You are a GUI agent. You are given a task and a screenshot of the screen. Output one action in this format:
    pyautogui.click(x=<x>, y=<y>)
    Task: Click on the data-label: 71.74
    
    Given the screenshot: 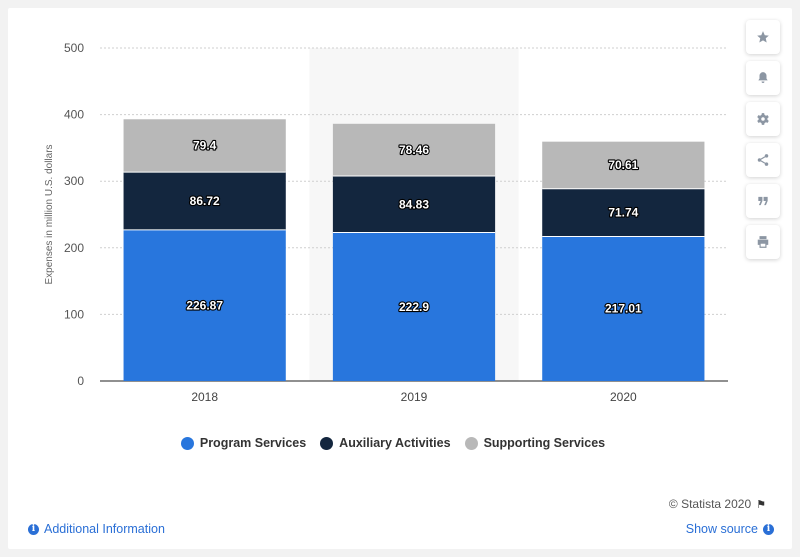 What is the action you would take?
    pyautogui.click(x=623, y=213)
    